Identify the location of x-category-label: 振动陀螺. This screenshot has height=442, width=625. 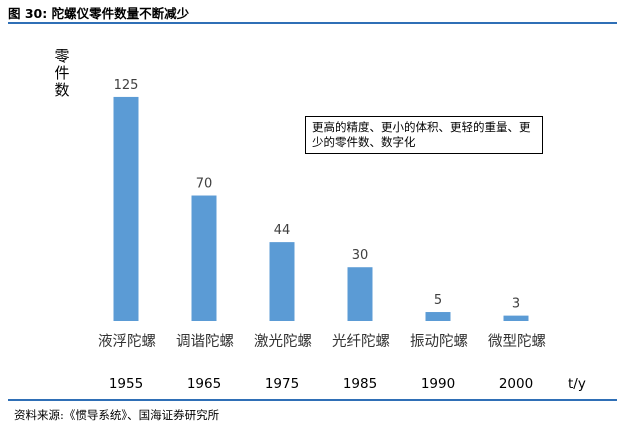
(439, 341).